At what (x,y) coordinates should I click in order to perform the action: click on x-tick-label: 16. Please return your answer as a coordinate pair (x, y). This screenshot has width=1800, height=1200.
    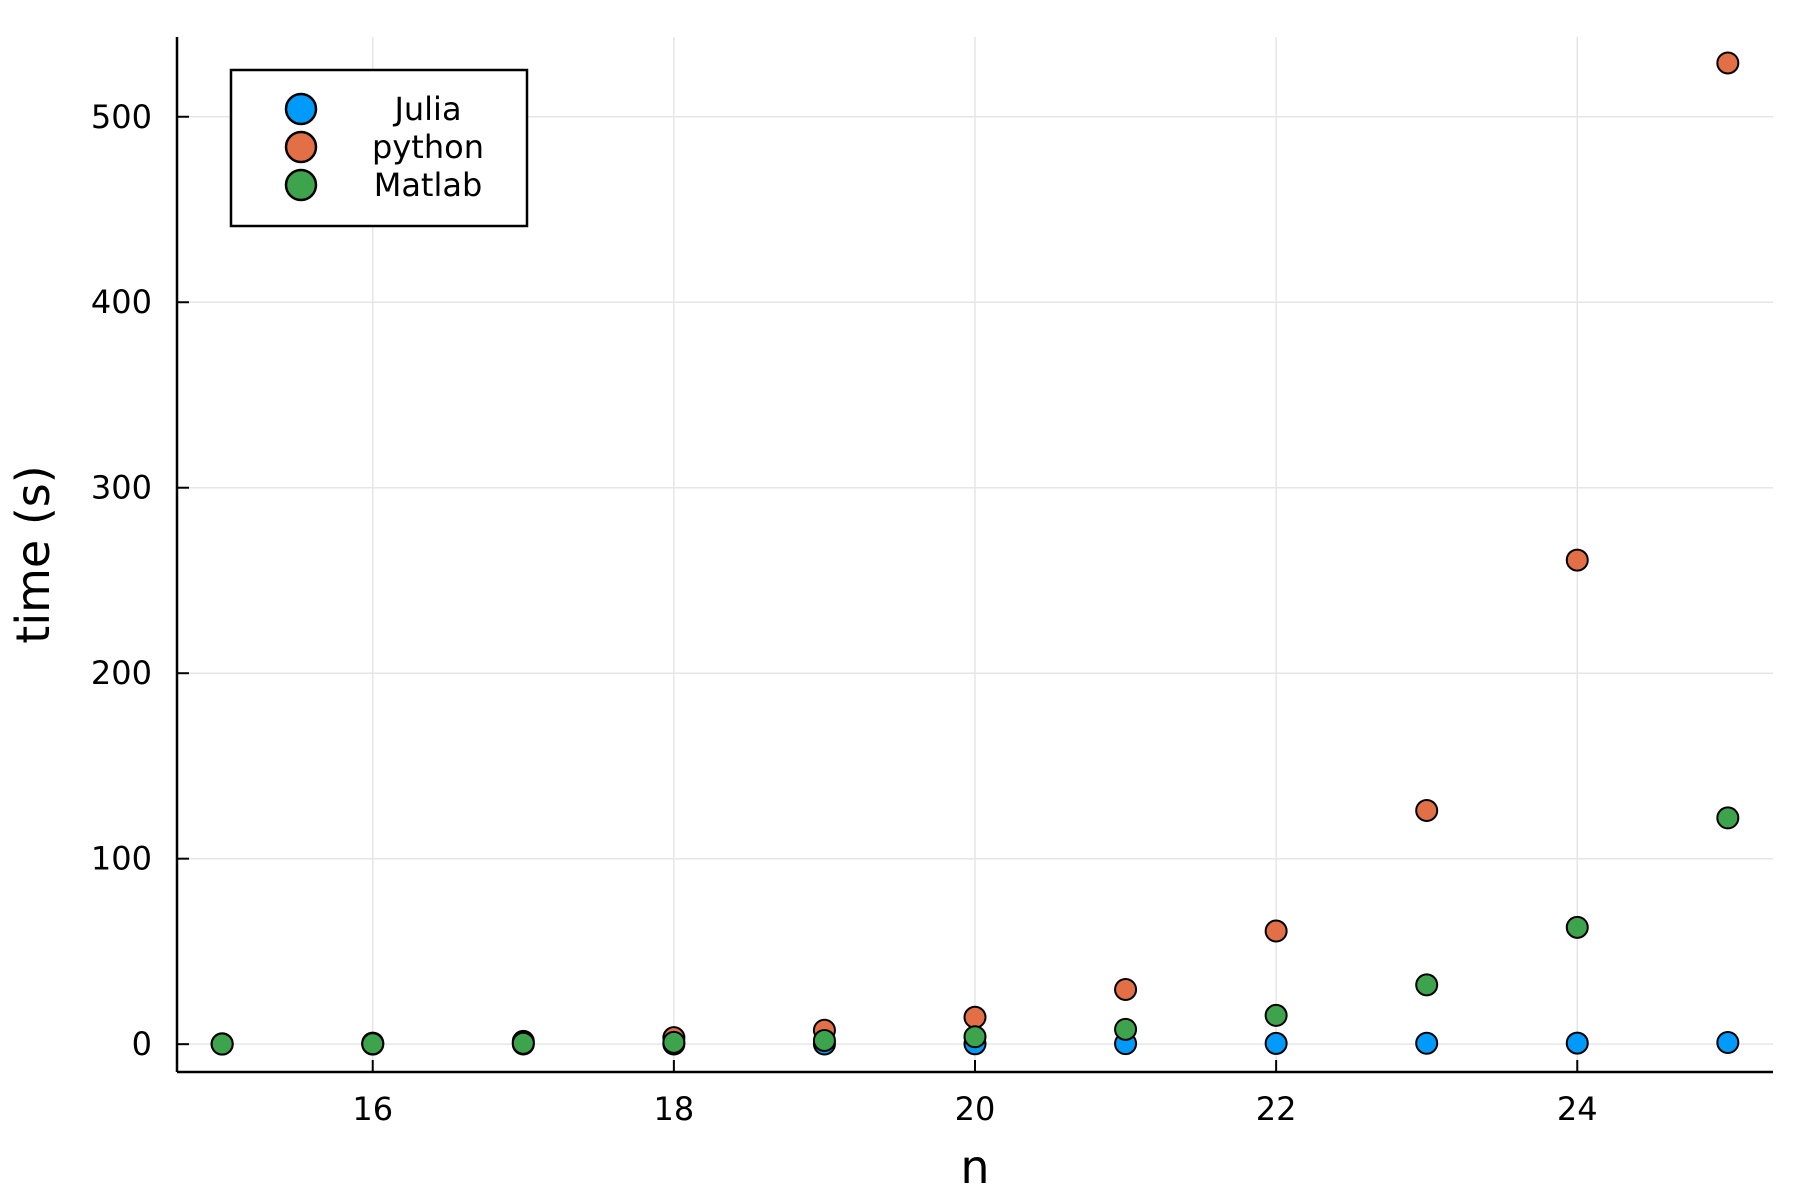
    Looking at the image, I should click on (372, 1109).